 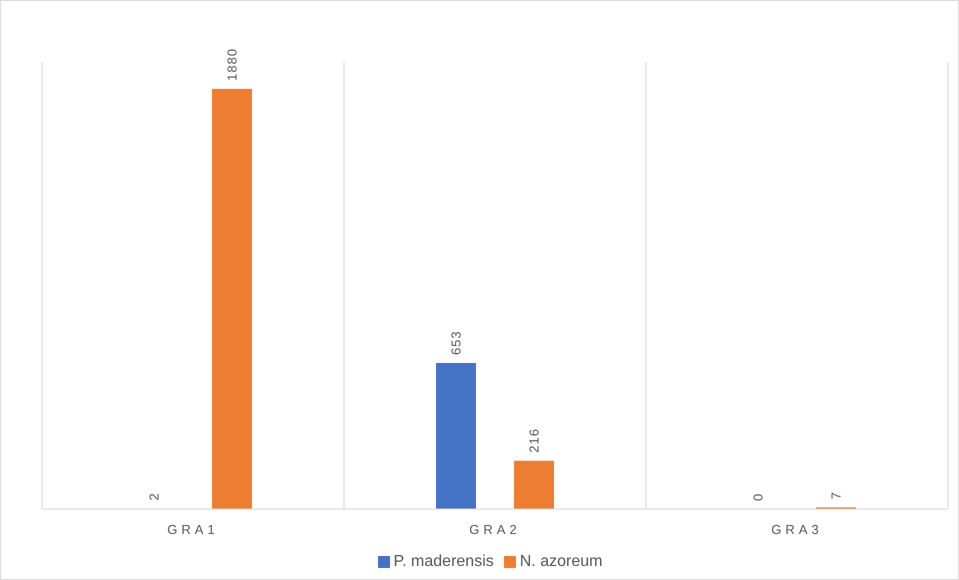 I want to click on data-label: 653, so click(x=456, y=343).